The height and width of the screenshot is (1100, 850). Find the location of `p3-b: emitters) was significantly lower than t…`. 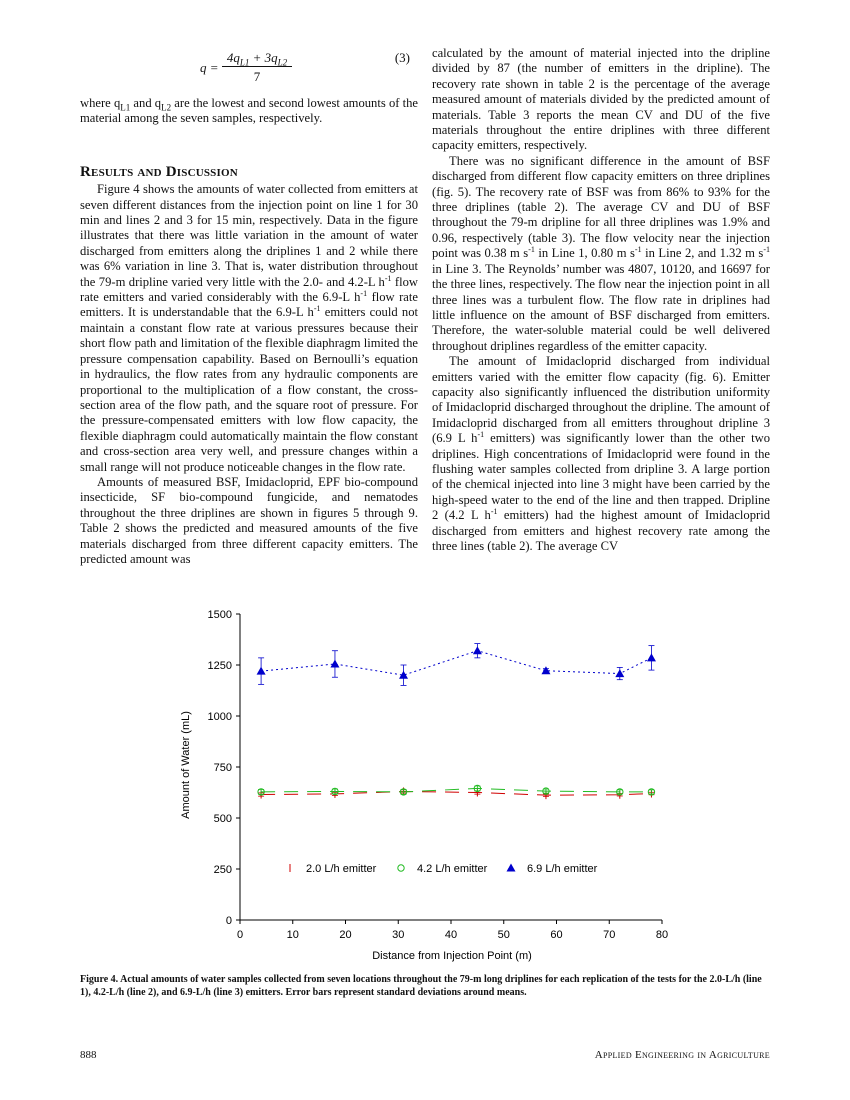

p3-b: emitters) was significantly lower than t… is located at coordinates (601, 477).